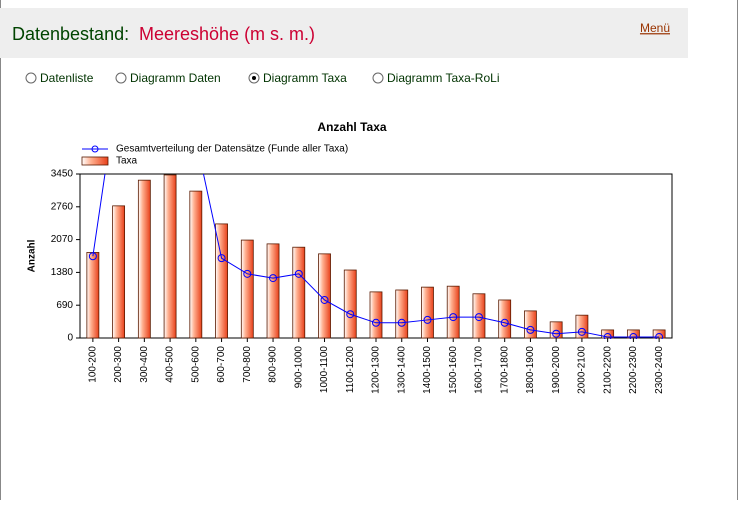 Image resolution: width=740 pixels, height=505 pixels. I want to click on header-bar, so click(344, 33).